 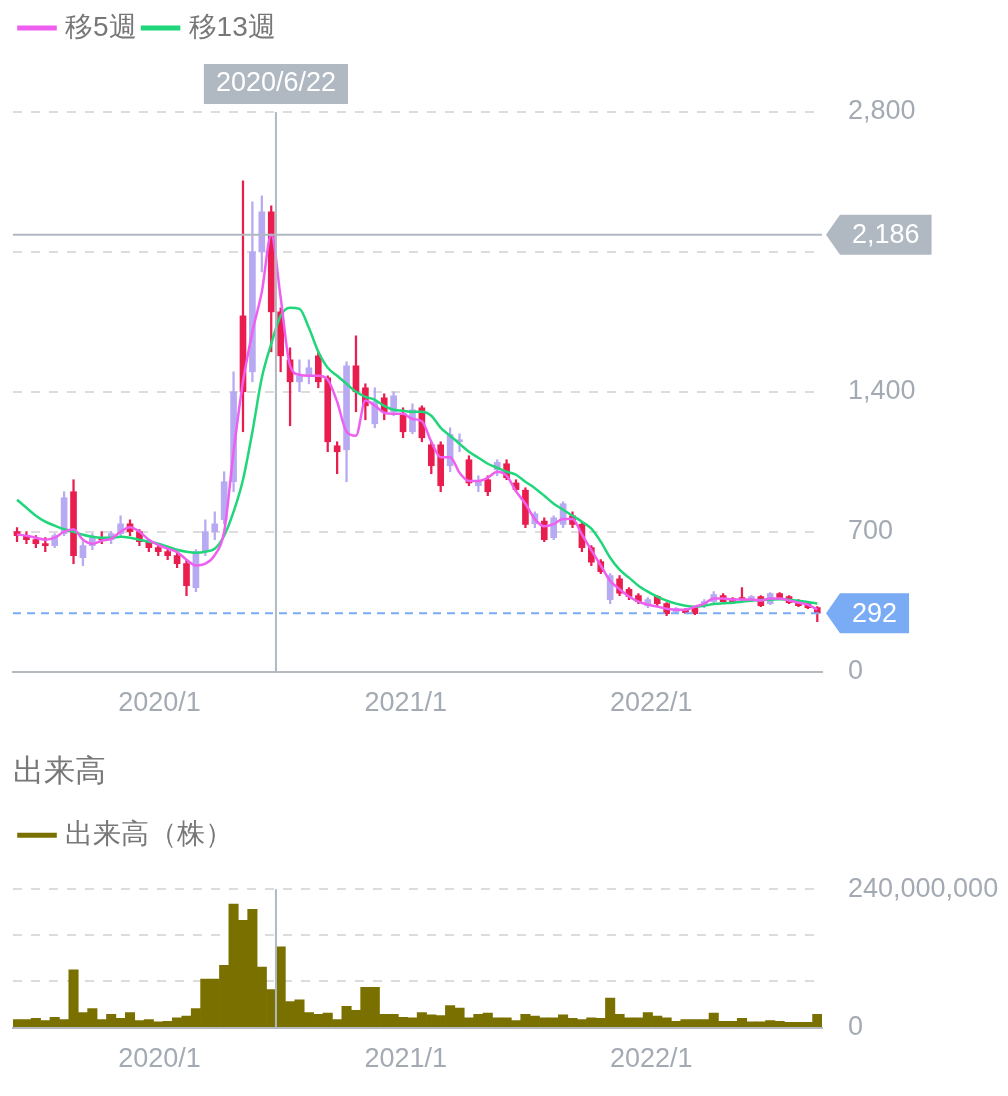 What do you see at coordinates (882, 110) in the screenshot?
I see `y-tick-label: 2,800` at bounding box center [882, 110].